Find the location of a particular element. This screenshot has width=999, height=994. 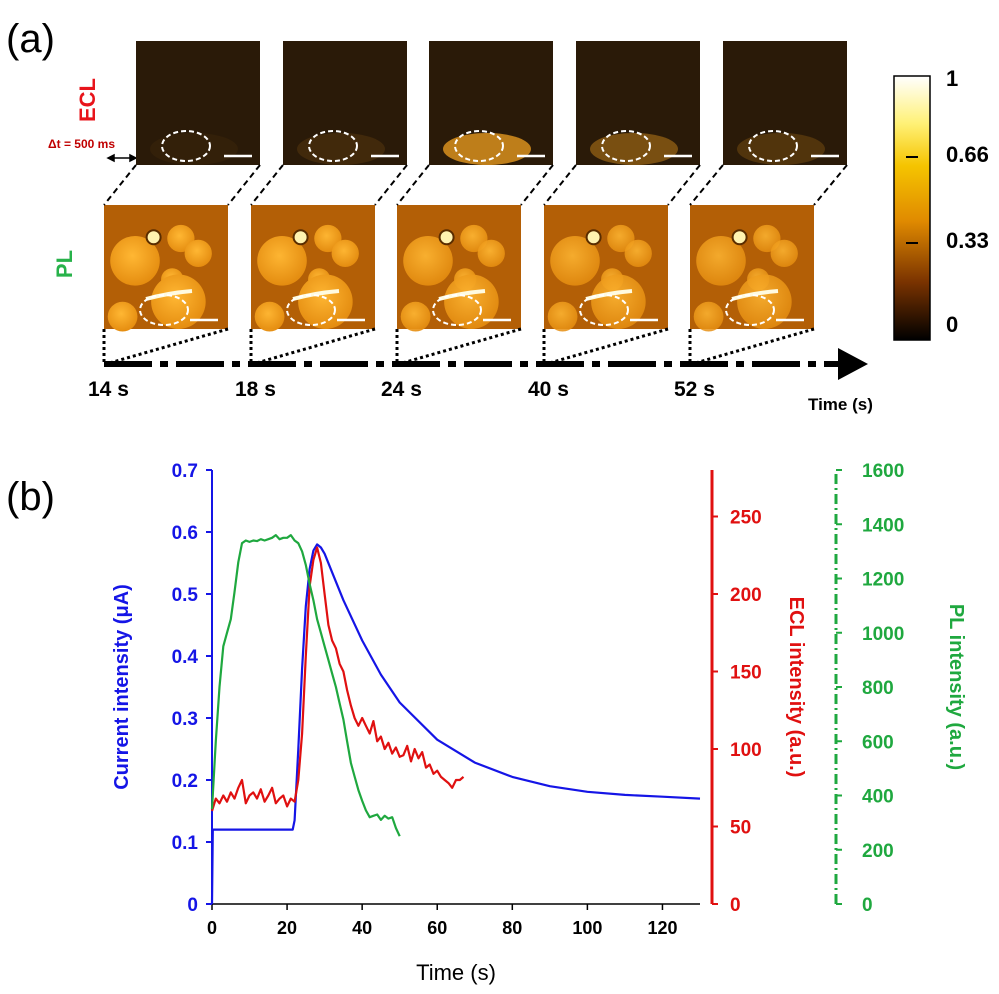

ecl-axis-title: ECL intensity (a.u.) is located at coordinates (796, 687).